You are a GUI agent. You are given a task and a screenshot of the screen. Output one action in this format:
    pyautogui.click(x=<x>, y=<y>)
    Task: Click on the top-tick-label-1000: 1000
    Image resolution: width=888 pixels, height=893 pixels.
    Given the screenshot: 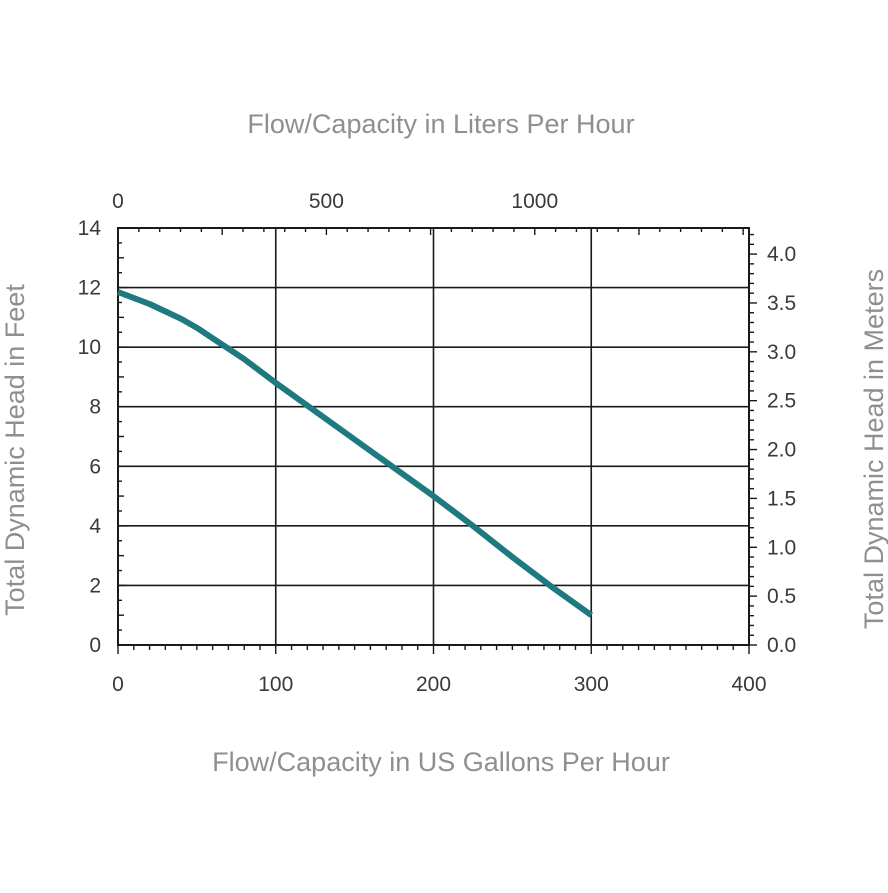 What is the action you would take?
    pyautogui.click(x=534, y=201)
    